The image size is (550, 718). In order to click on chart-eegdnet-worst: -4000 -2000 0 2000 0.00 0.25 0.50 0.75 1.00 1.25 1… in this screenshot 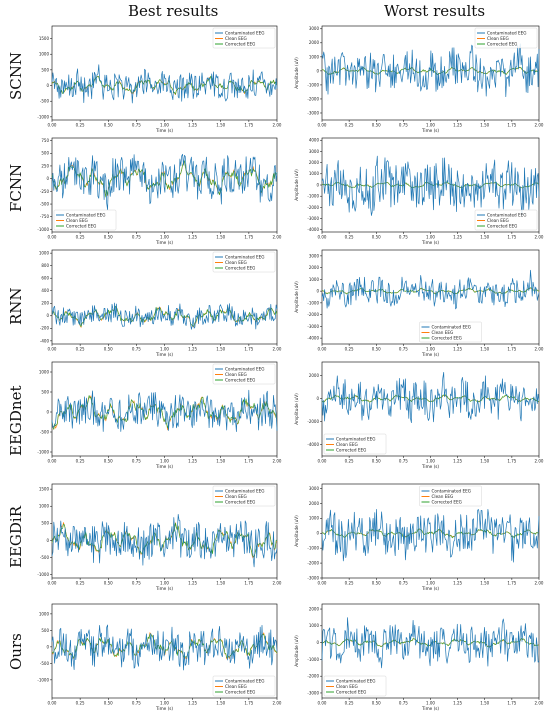, I will do `click(417, 415)`.